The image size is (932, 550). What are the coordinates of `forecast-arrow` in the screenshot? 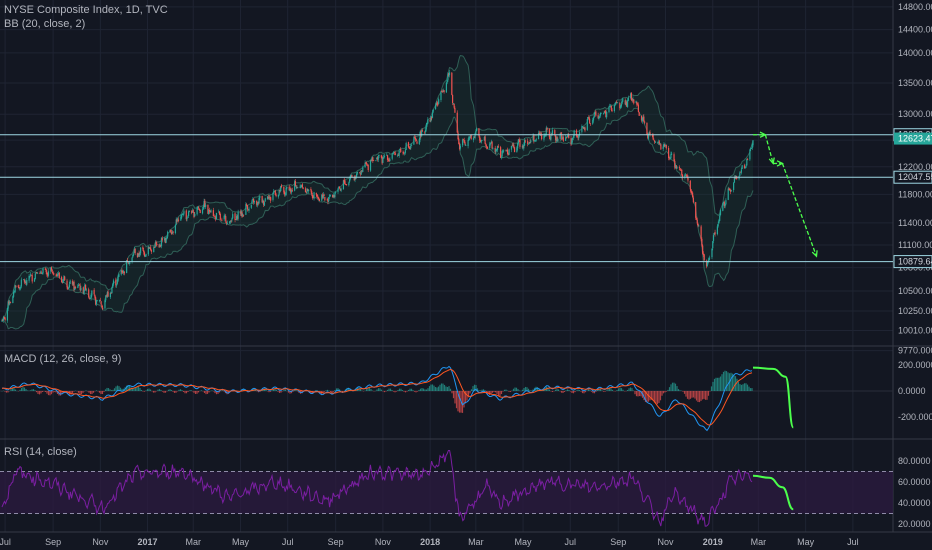 It's located at (769, 149).